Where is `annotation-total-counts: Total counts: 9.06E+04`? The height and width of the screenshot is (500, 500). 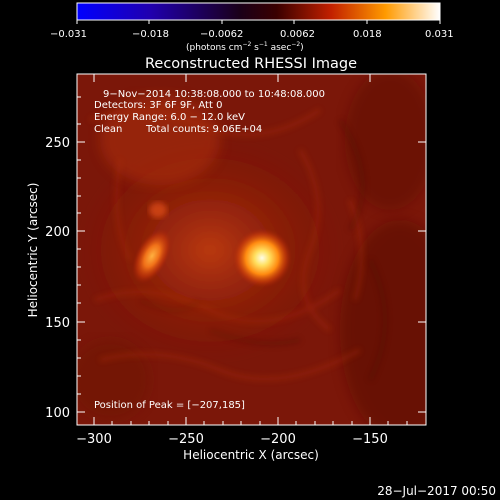 annotation-total-counts: Total counts: 9.06E+04 is located at coordinates (203, 129).